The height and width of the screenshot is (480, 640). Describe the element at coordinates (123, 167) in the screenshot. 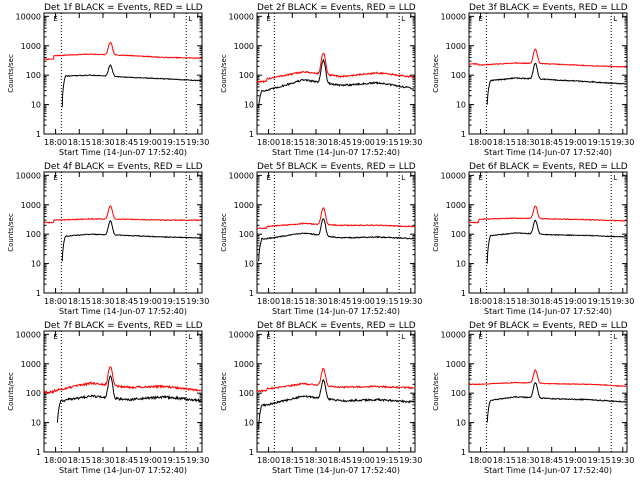

I see `panel-title: Det 4f BLACK = Events, RED = LLD` at that location.